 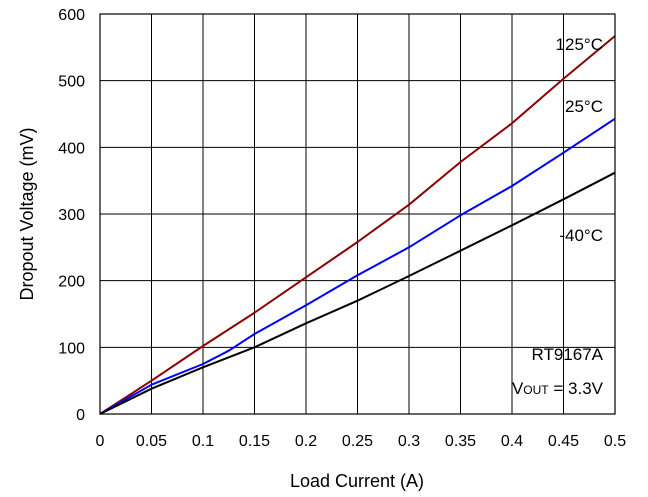 What do you see at coordinates (306, 441) in the screenshot?
I see `x-tick-label: 0.2` at bounding box center [306, 441].